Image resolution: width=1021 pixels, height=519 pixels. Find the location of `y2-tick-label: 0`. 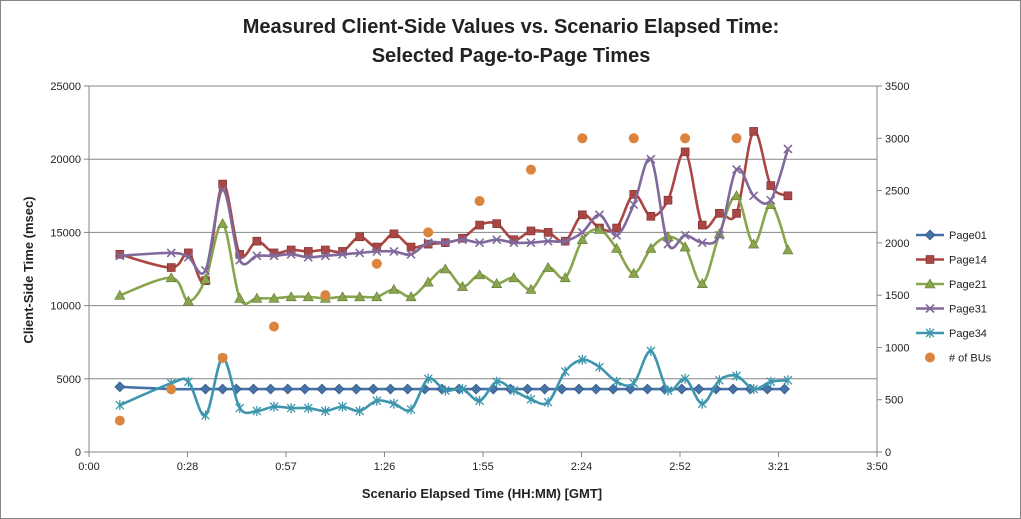

y2-tick-label: 0 is located at coordinates (888, 453).